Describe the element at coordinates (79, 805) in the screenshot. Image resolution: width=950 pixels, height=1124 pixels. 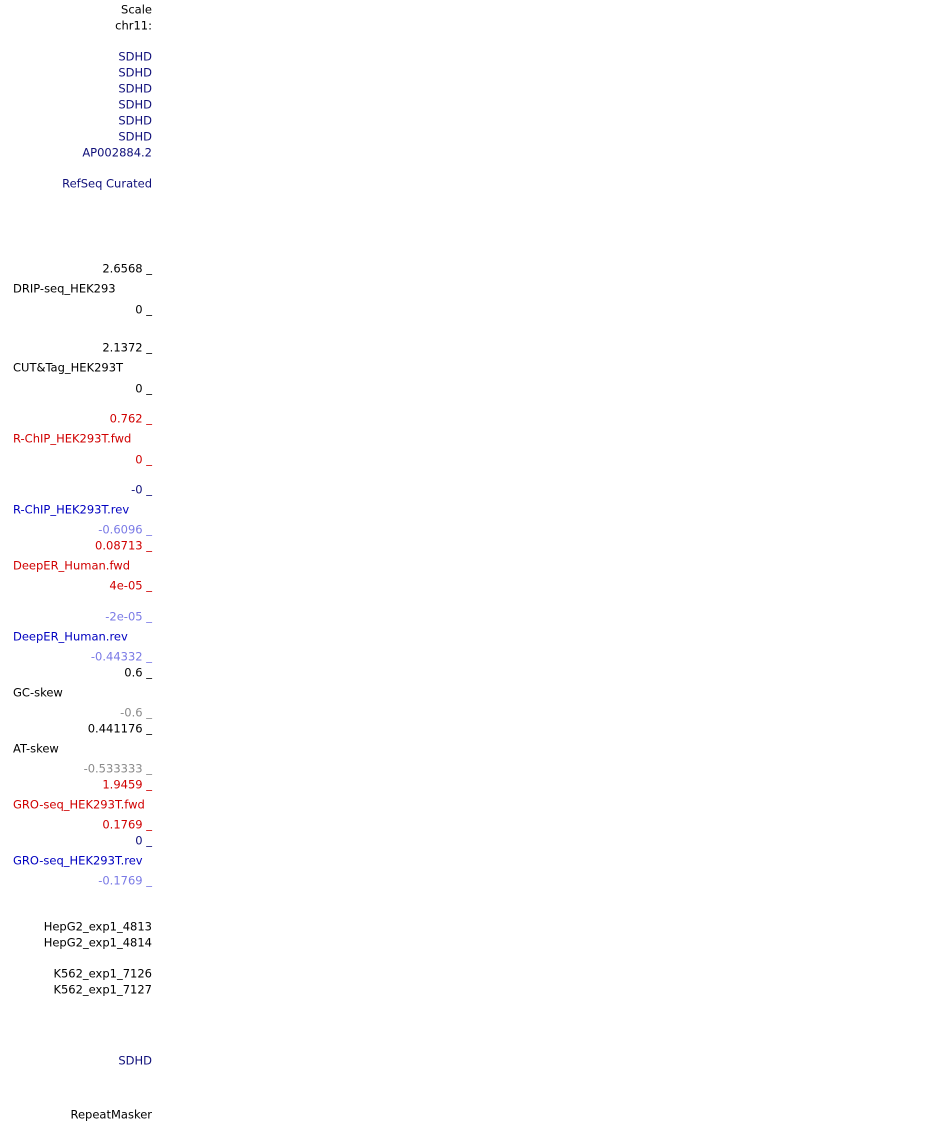
I see `track-label: GRO-seq_HEK293T.fwd` at that location.